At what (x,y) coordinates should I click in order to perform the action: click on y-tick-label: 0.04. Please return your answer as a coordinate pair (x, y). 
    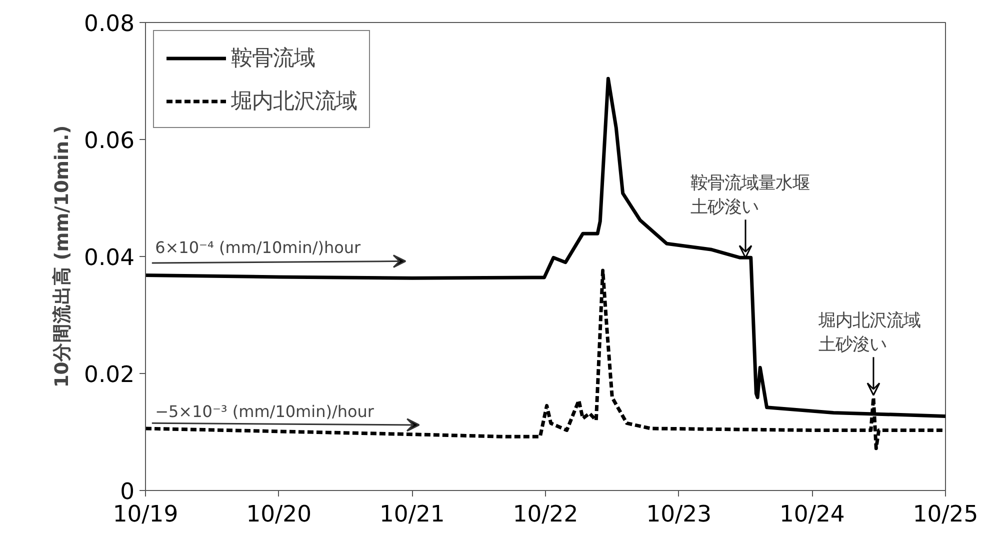
    Looking at the image, I should click on (109, 258).